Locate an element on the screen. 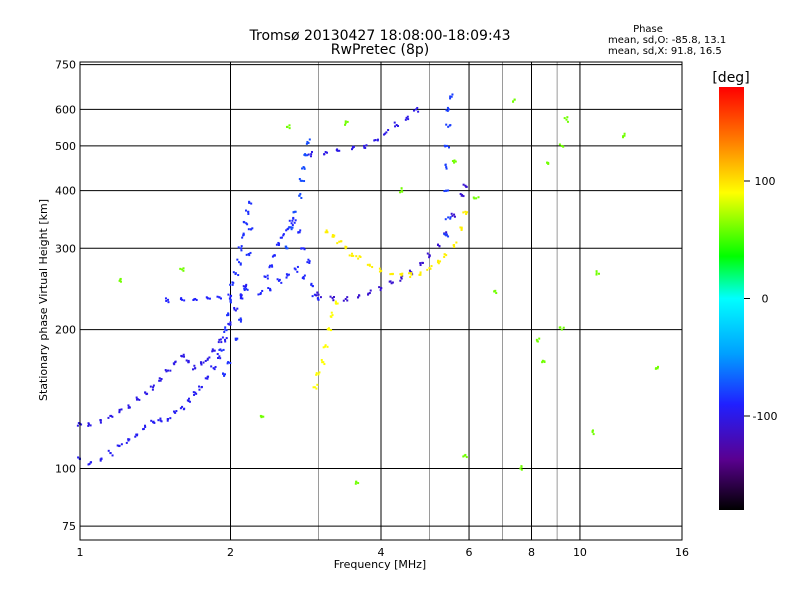  y-tick-label: 75 is located at coordinates (69, 526).